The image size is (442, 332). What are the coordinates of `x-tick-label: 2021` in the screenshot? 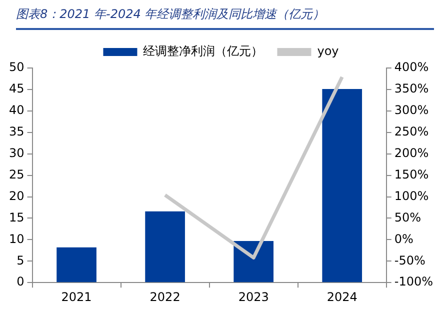 It's located at (76, 297).